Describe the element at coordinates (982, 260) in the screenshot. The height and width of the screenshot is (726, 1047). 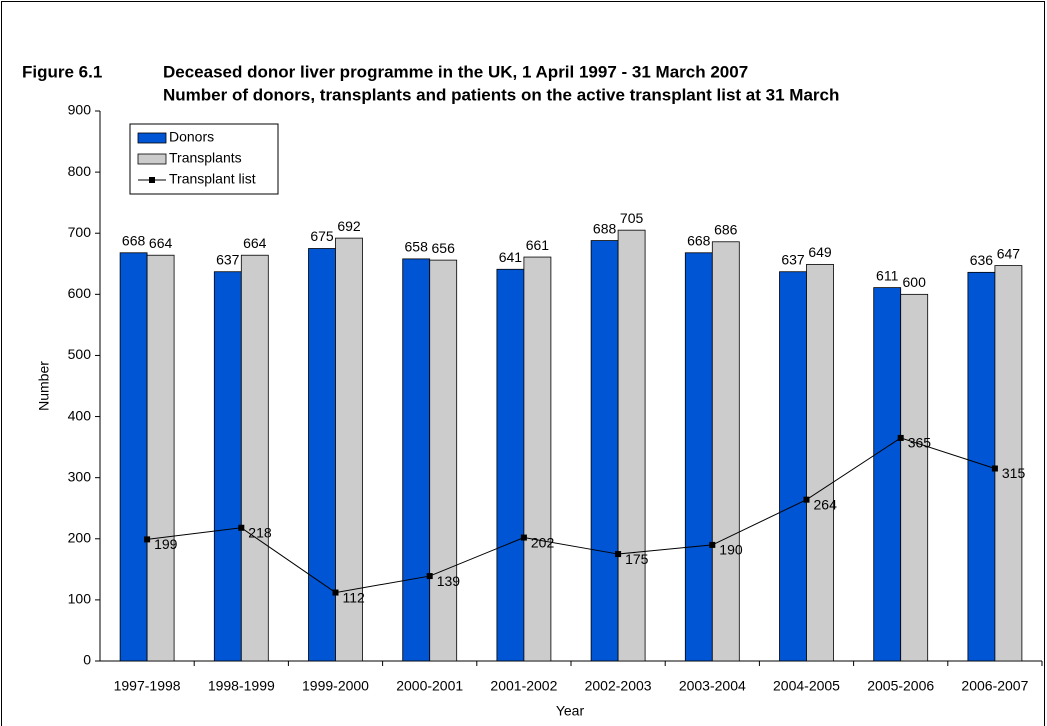
I see `bar-value-label: 636` at that location.